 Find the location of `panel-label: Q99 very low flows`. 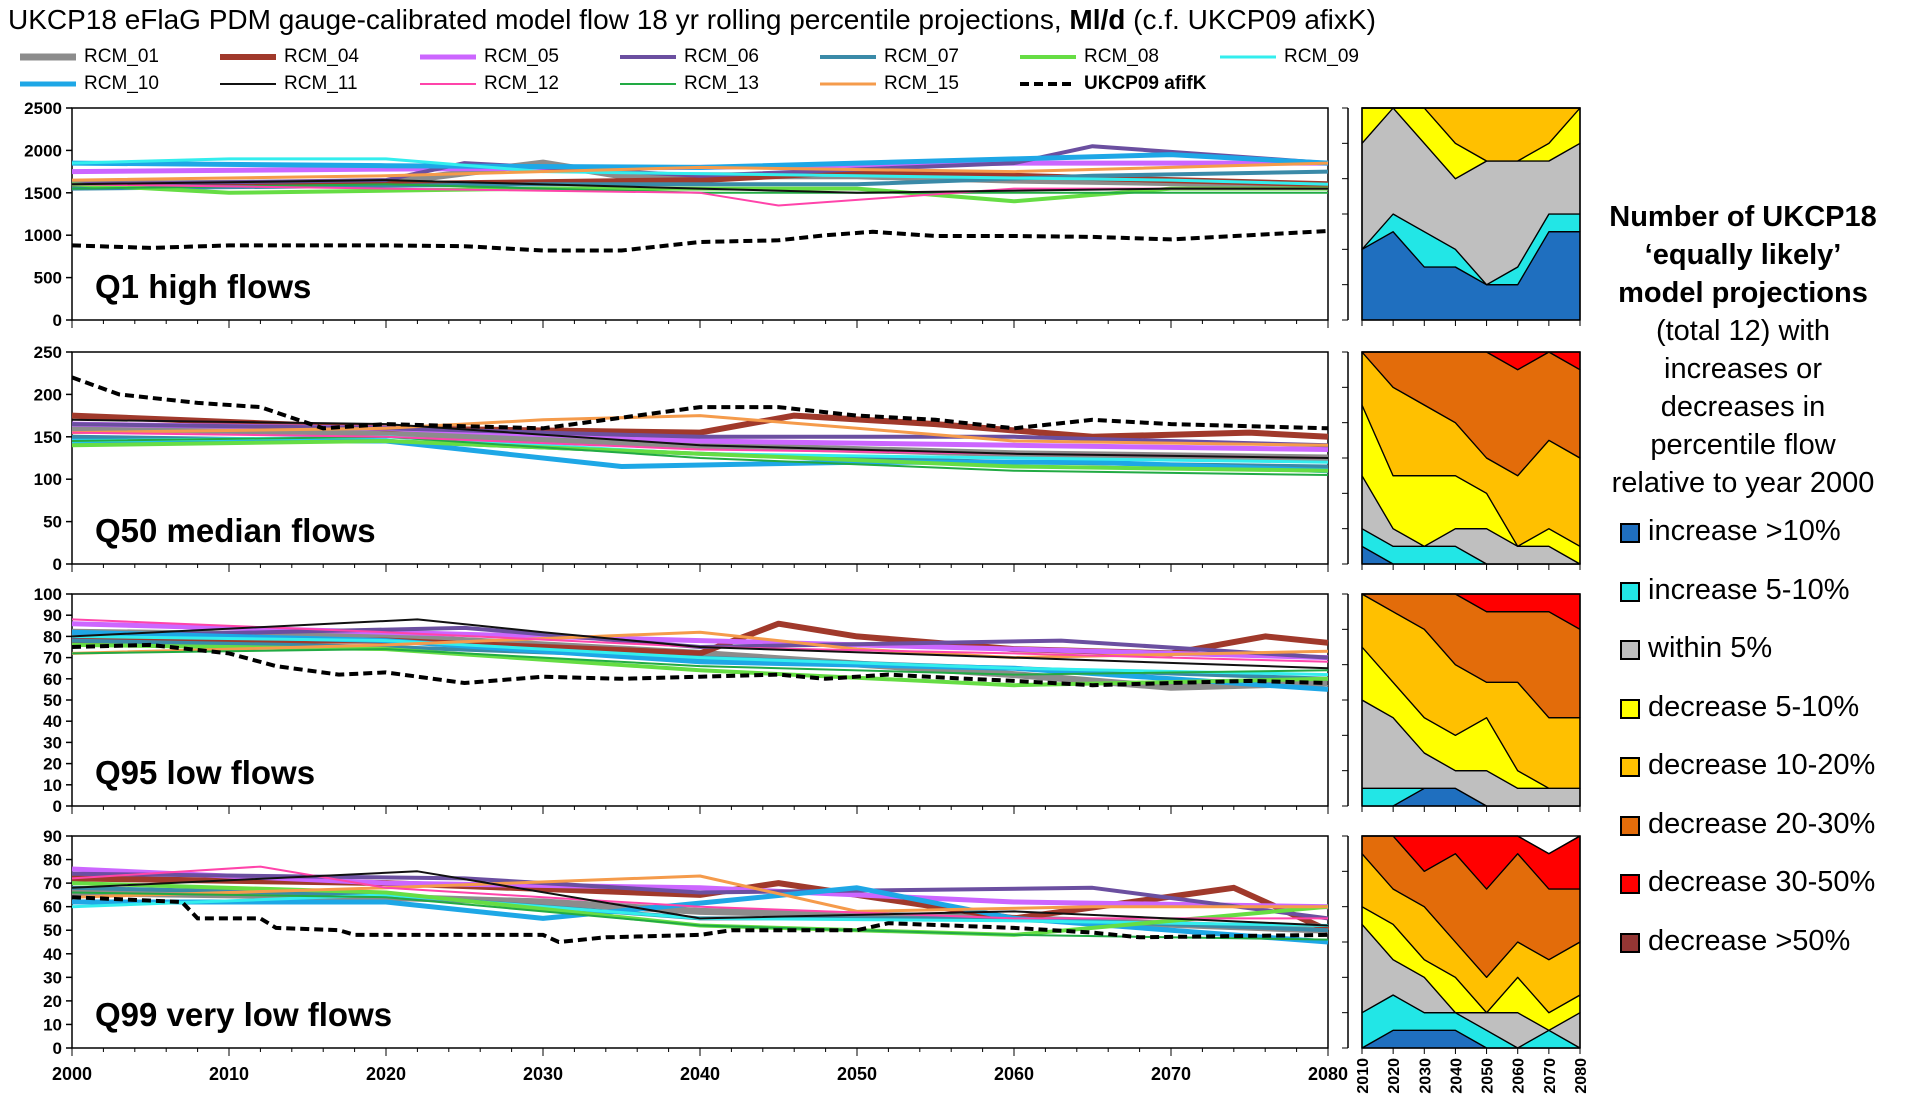

panel-label: Q99 very low flows is located at coordinates (243, 1014).